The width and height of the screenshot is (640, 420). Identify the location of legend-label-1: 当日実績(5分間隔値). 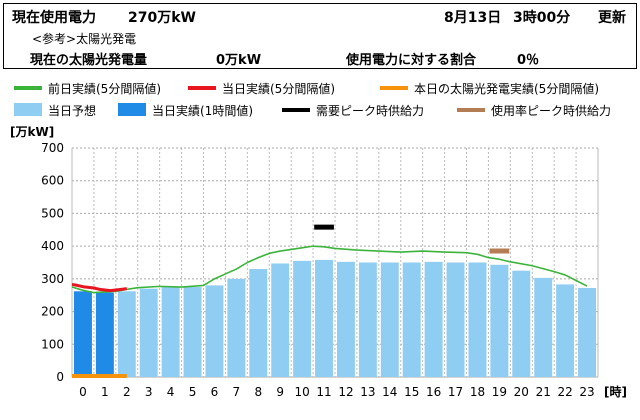
(278, 88).